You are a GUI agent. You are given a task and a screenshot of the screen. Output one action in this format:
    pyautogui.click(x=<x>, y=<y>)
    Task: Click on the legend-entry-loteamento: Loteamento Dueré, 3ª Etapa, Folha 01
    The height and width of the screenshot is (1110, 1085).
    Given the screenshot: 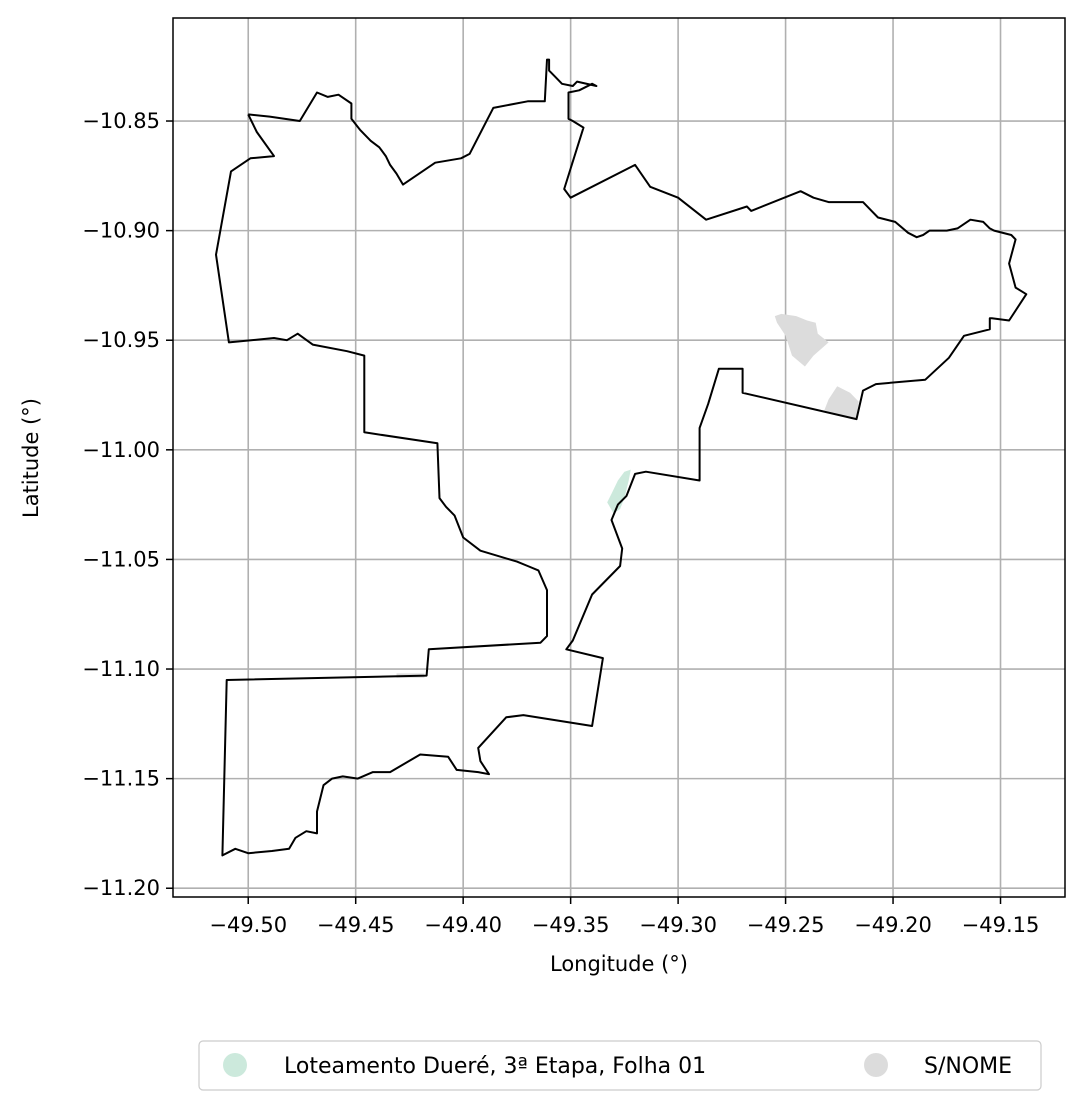 What is the action you would take?
    pyautogui.click(x=464, y=1066)
    